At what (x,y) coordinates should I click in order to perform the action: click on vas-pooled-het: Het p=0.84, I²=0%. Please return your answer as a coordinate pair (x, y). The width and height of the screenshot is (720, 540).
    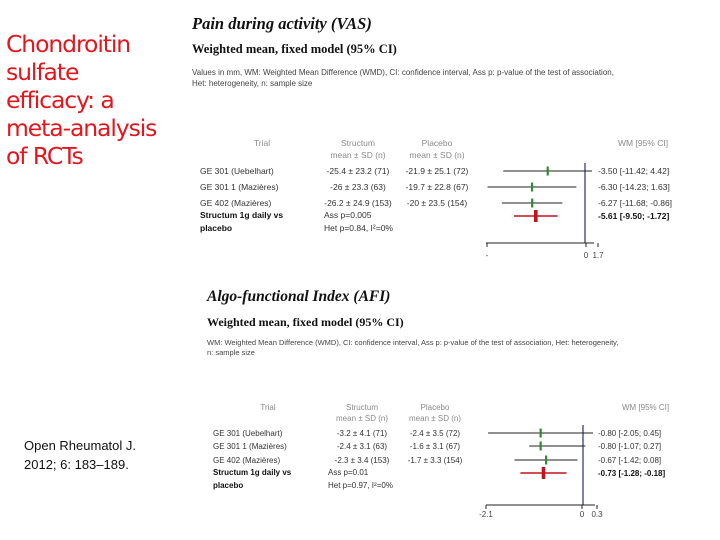
    Looking at the image, I should click on (358, 228).